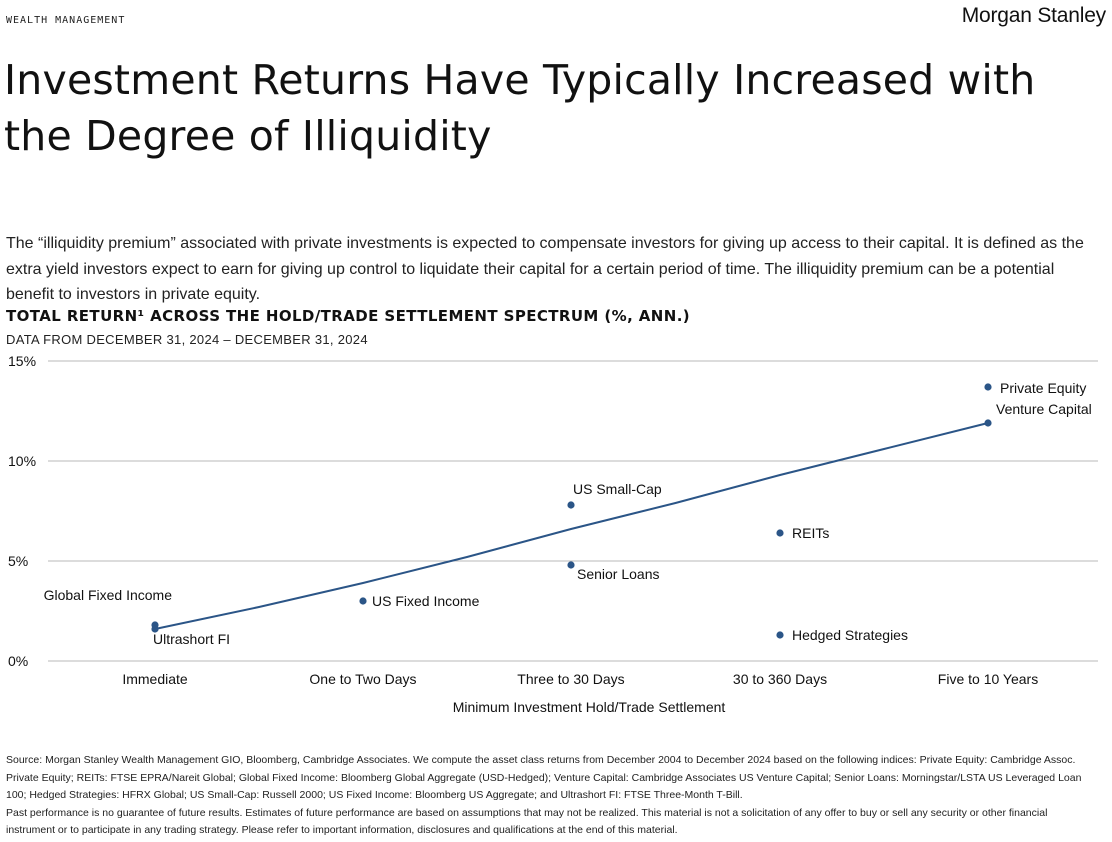 Image resolution: width=1112 pixels, height=842 pixels. What do you see at coordinates (66, 20) in the screenshot?
I see `section-label: WEALTH MANAGEMENT` at bounding box center [66, 20].